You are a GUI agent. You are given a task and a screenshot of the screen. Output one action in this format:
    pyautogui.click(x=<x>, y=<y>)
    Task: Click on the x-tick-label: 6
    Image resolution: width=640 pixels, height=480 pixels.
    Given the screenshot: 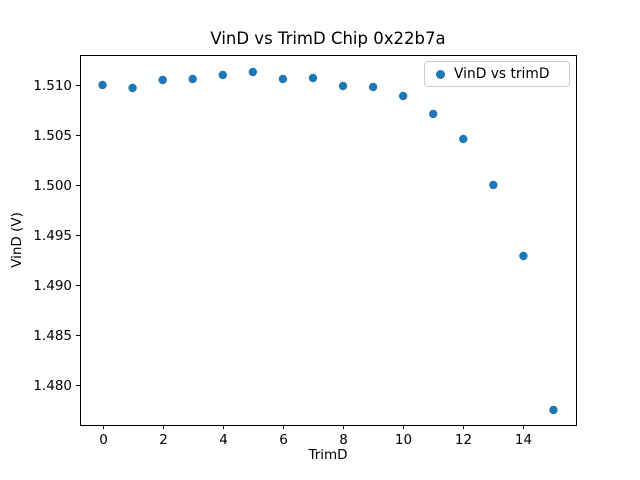 What is the action you would take?
    pyautogui.click(x=283, y=440)
    